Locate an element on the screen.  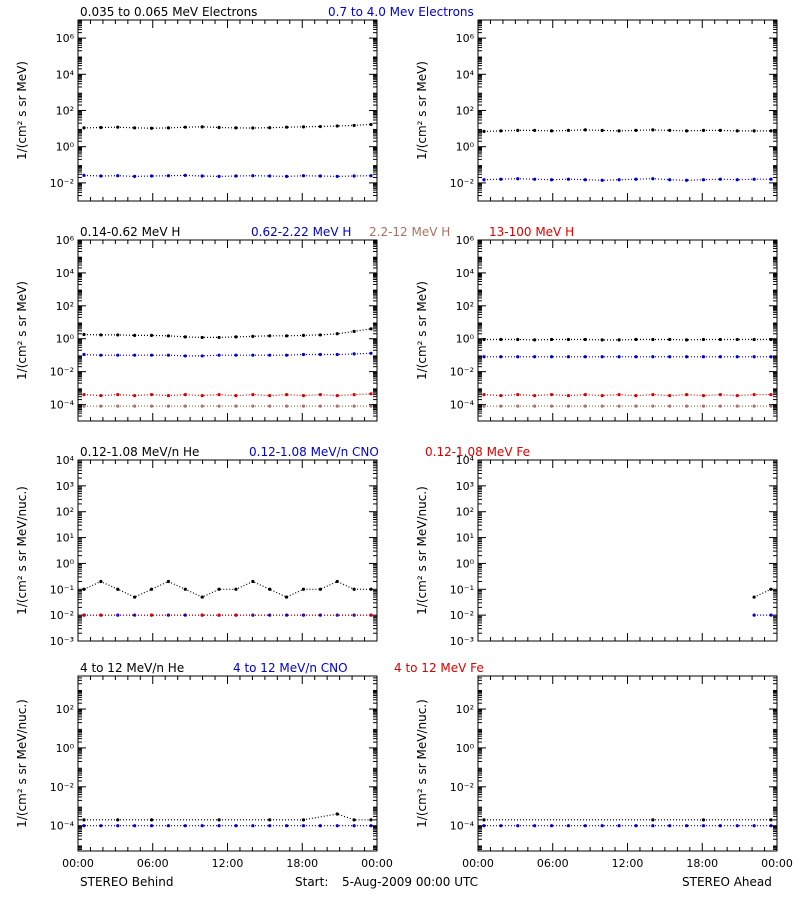
legend-entry-2-3: 2.2-12 MeV H is located at coordinates (409, 232).